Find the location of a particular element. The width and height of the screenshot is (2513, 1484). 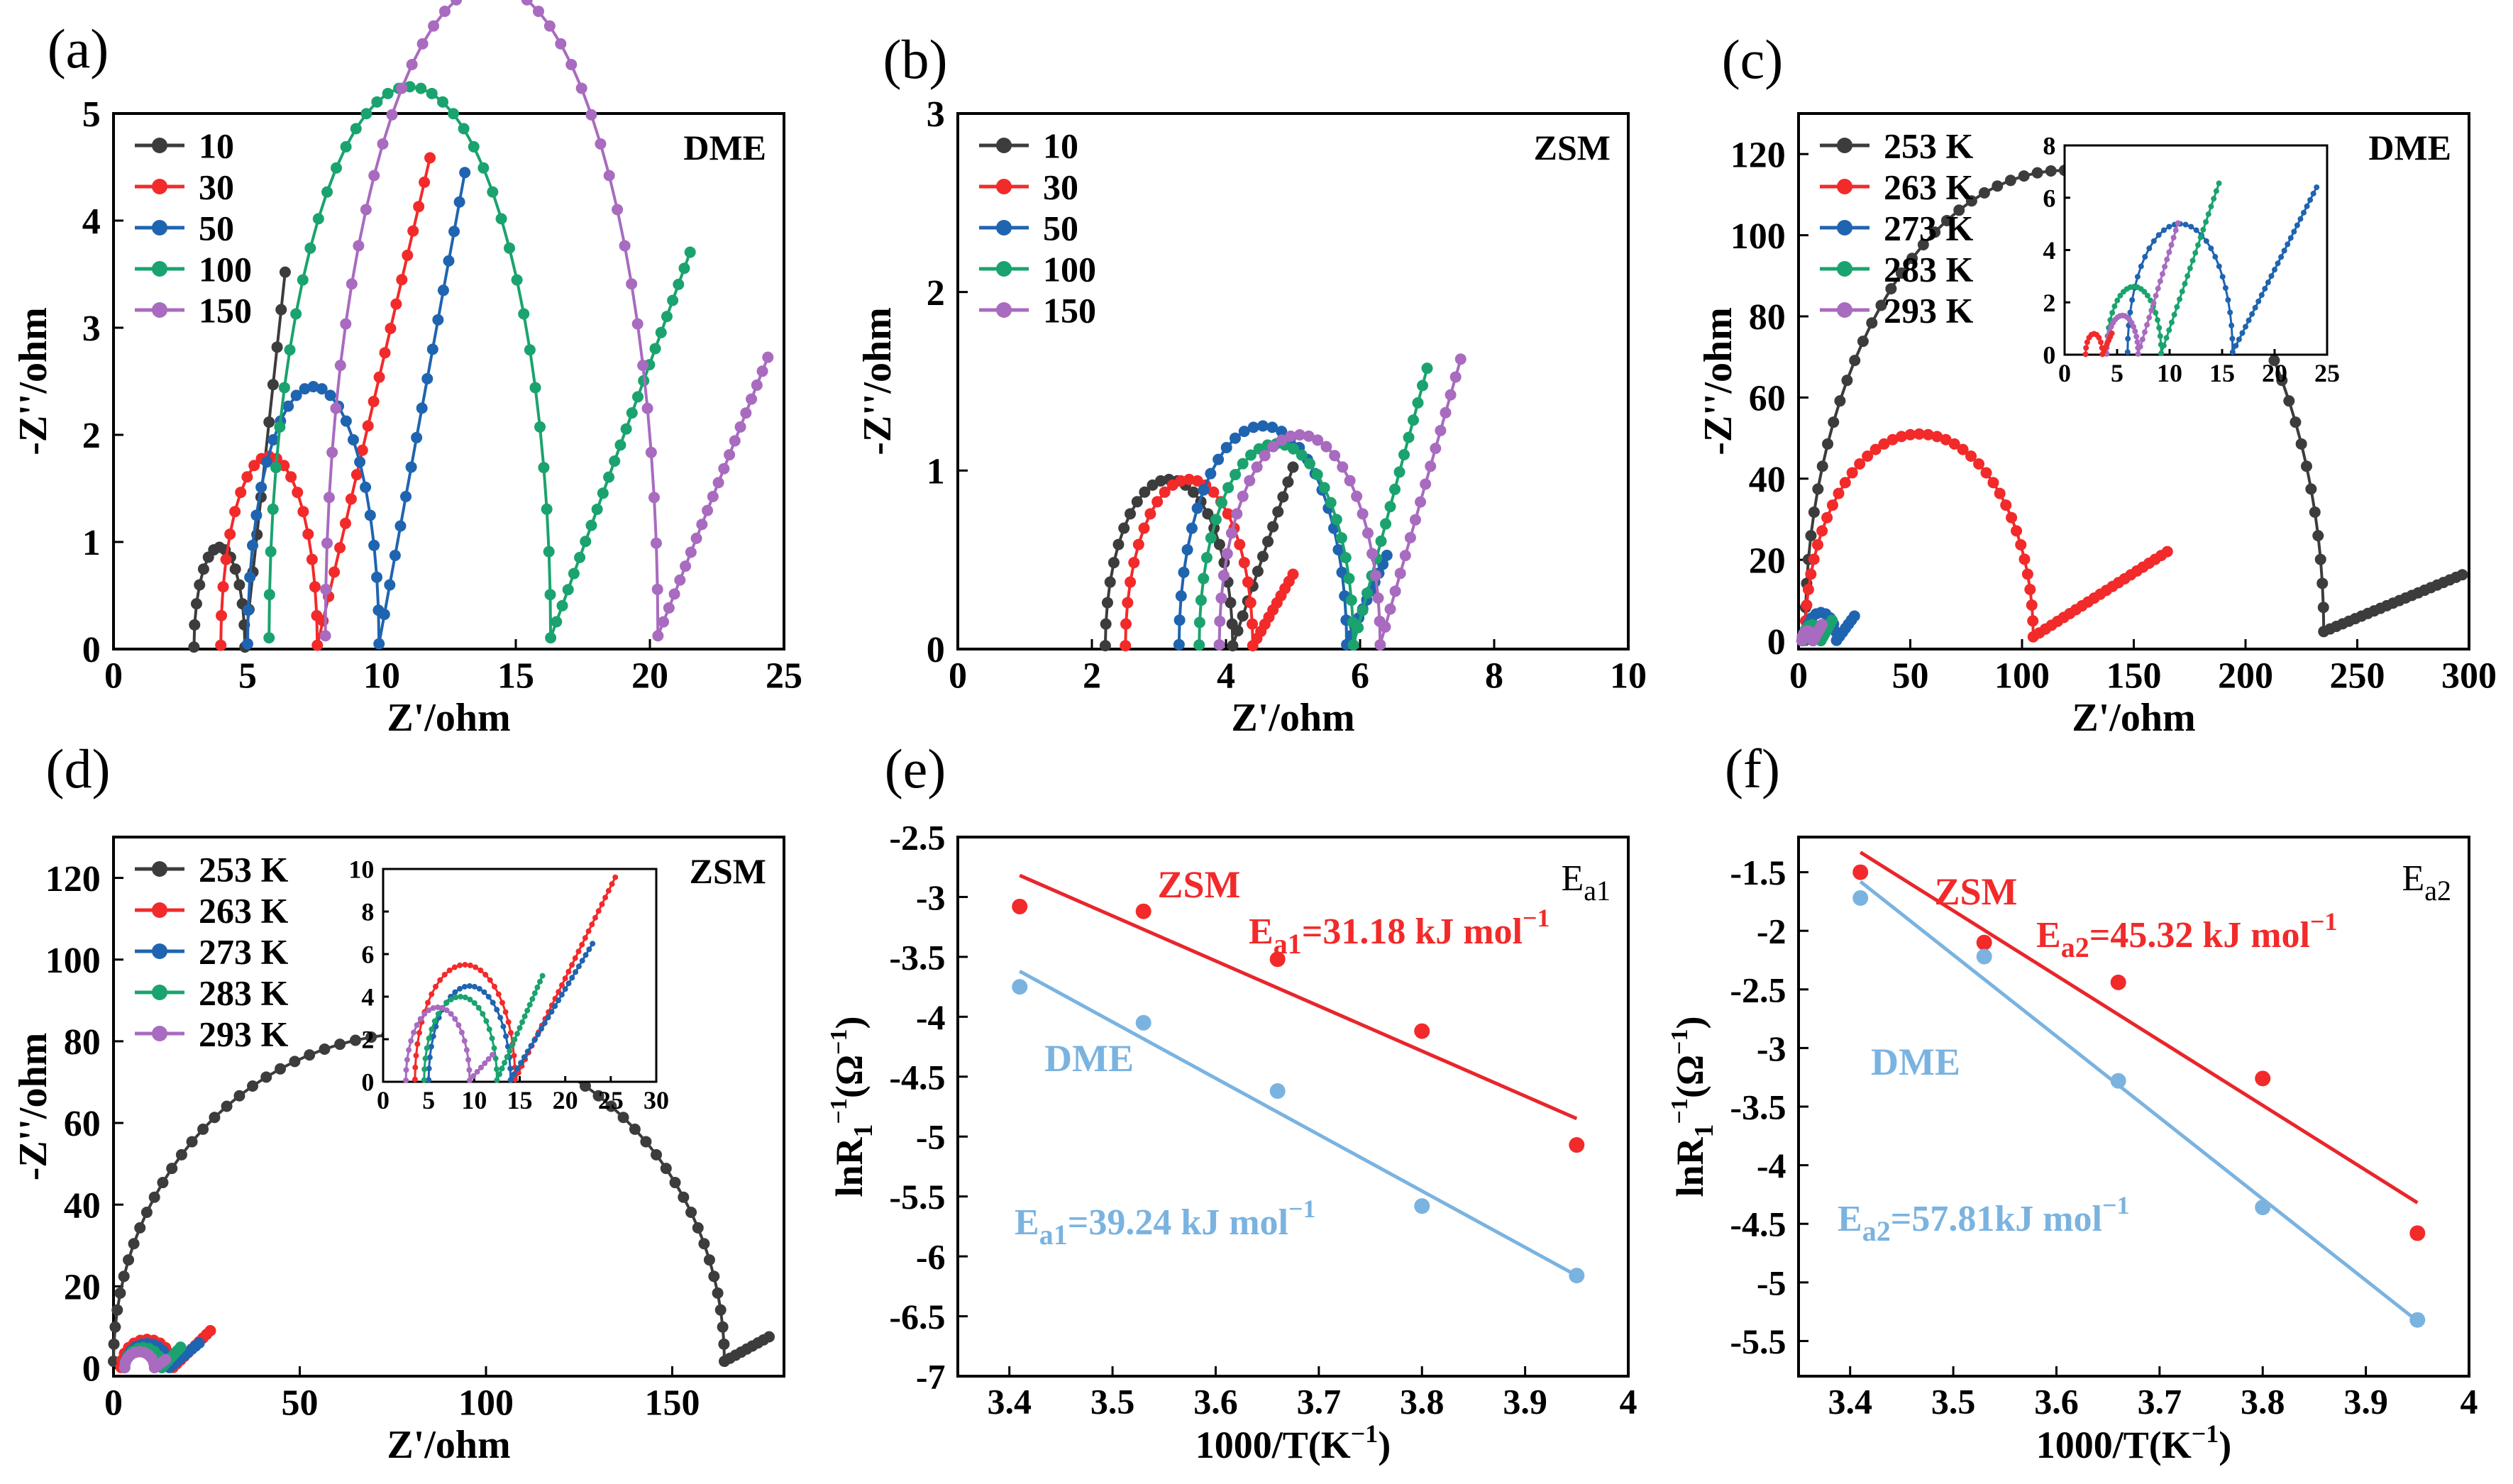

y-tick-label: 40 is located at coordinates (1768, 480).